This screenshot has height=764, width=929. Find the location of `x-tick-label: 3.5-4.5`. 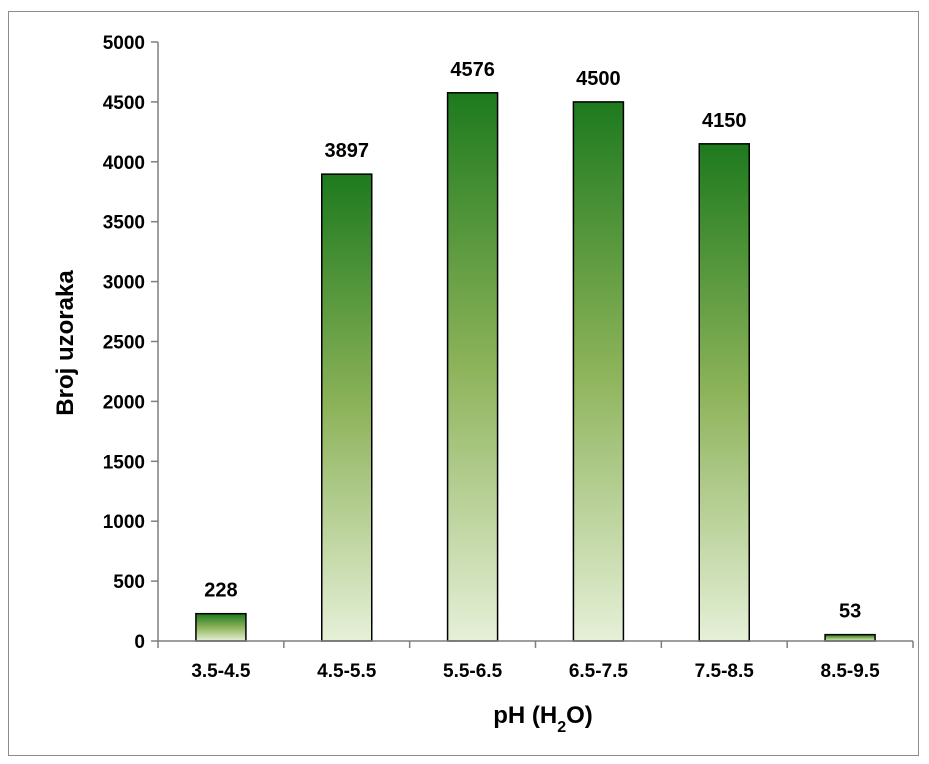

x-tick-label: 3.5-4.5 is located at coordinates (221, 671).